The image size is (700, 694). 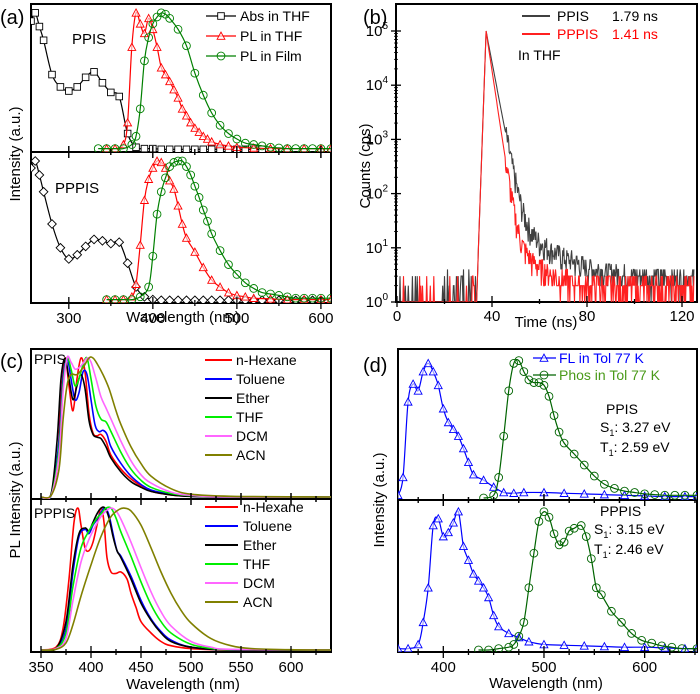 I want to click on c-line-toluene, so click(x=185, y=428).